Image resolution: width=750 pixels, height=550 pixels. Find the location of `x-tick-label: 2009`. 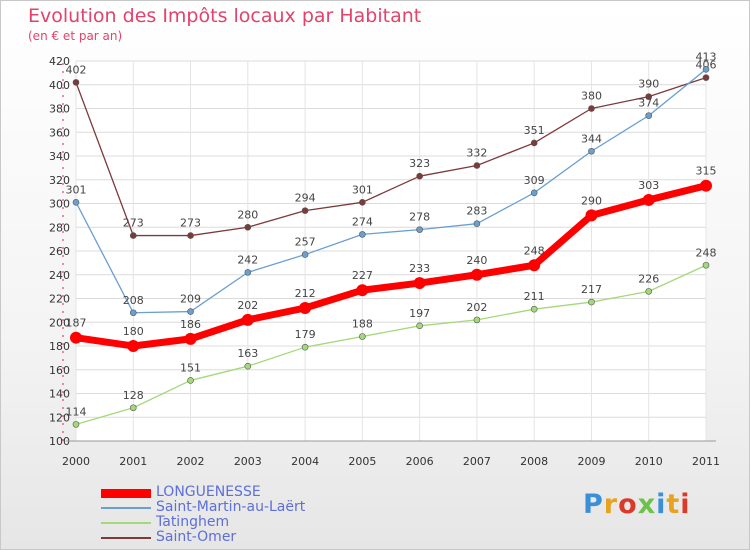

x-tick-label: 2009 is located at coordinates (591, 461).